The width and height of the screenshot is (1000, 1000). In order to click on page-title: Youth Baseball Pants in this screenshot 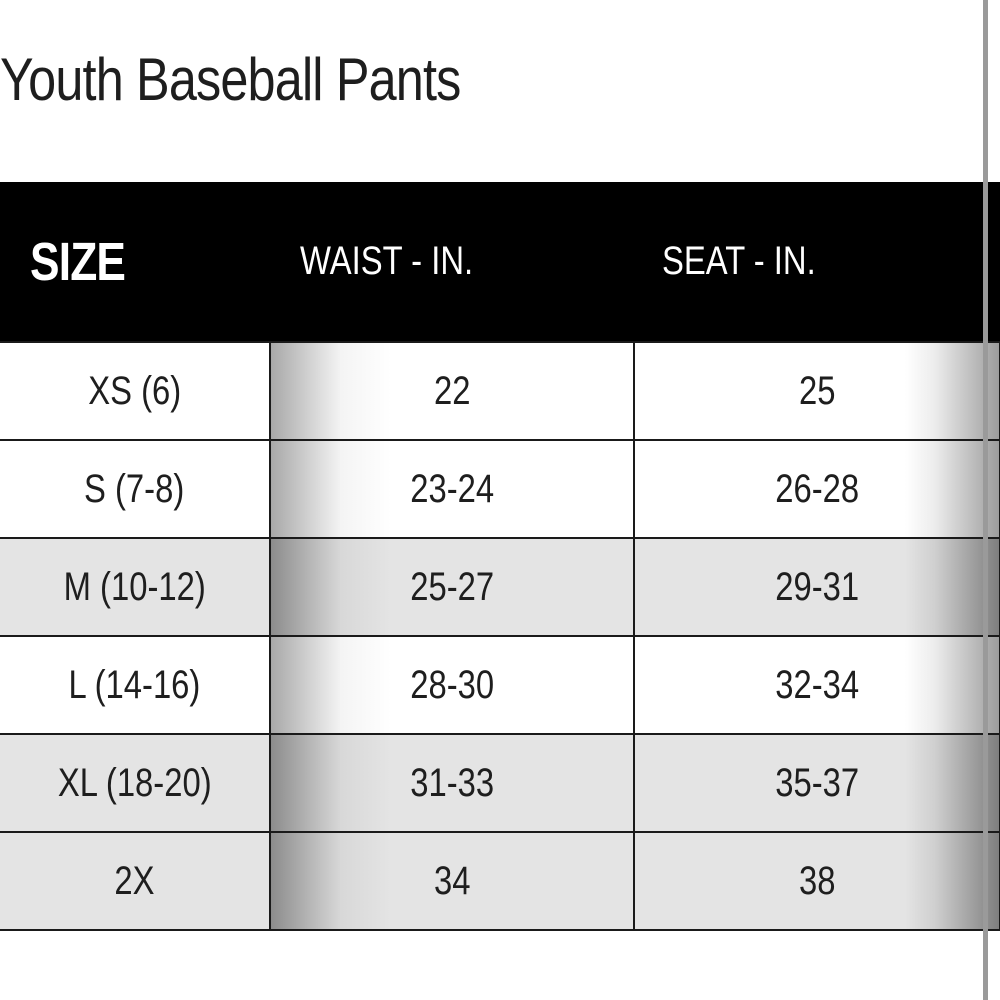, I will do `click(230, 79)`.